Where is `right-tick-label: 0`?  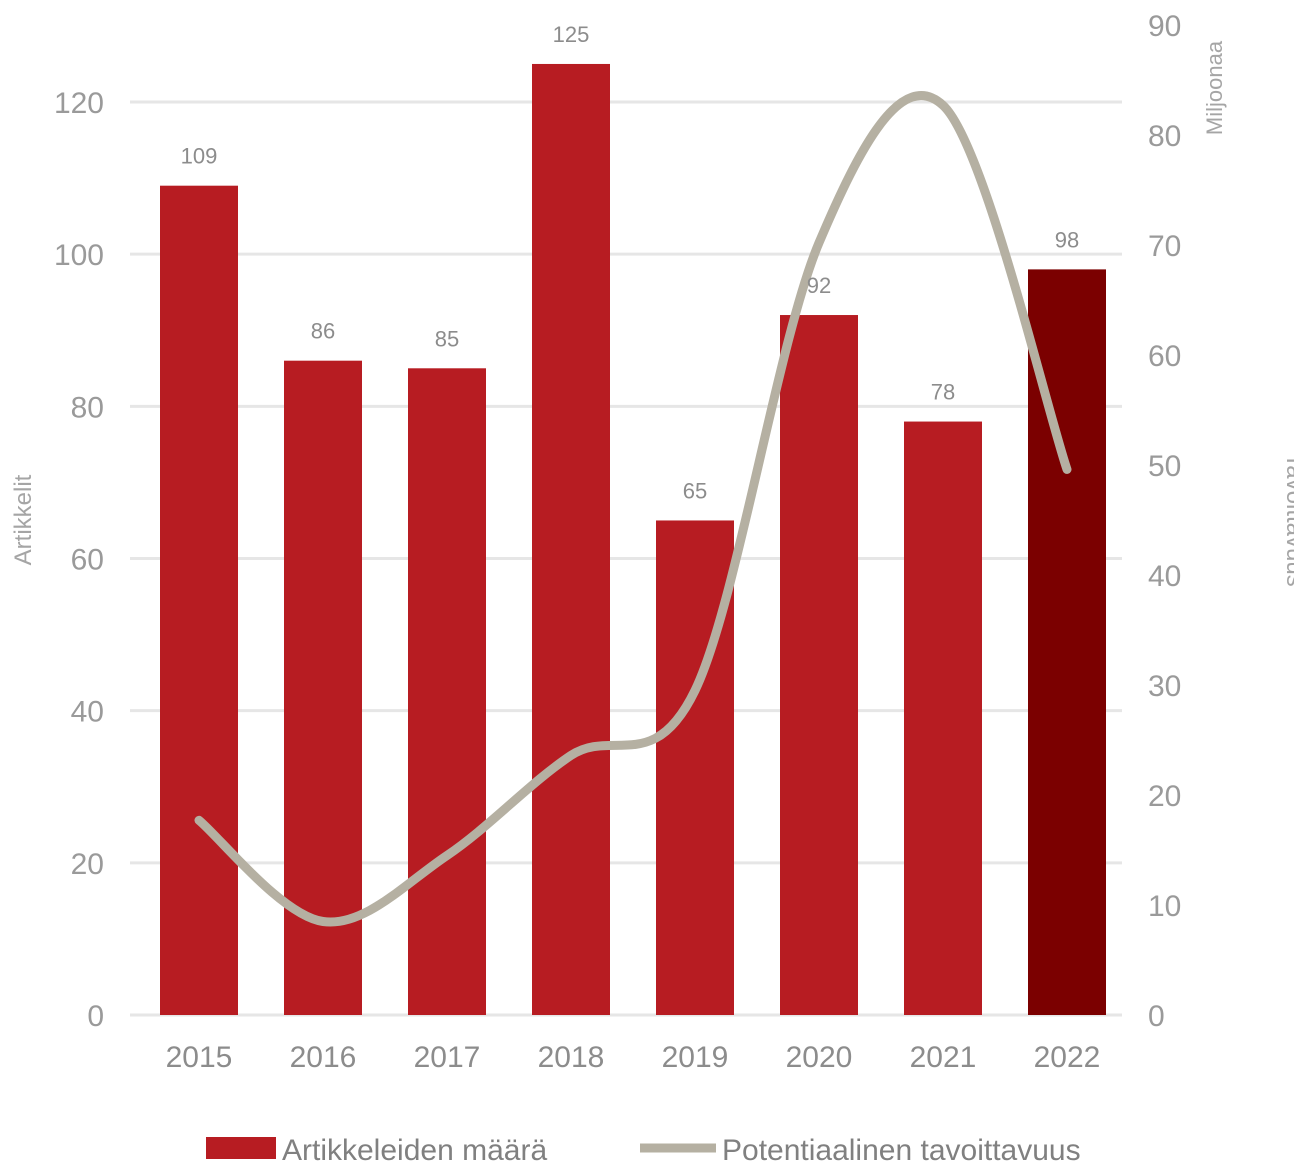
right-tick-label: 0 is located at coordinates (1156, 1016).